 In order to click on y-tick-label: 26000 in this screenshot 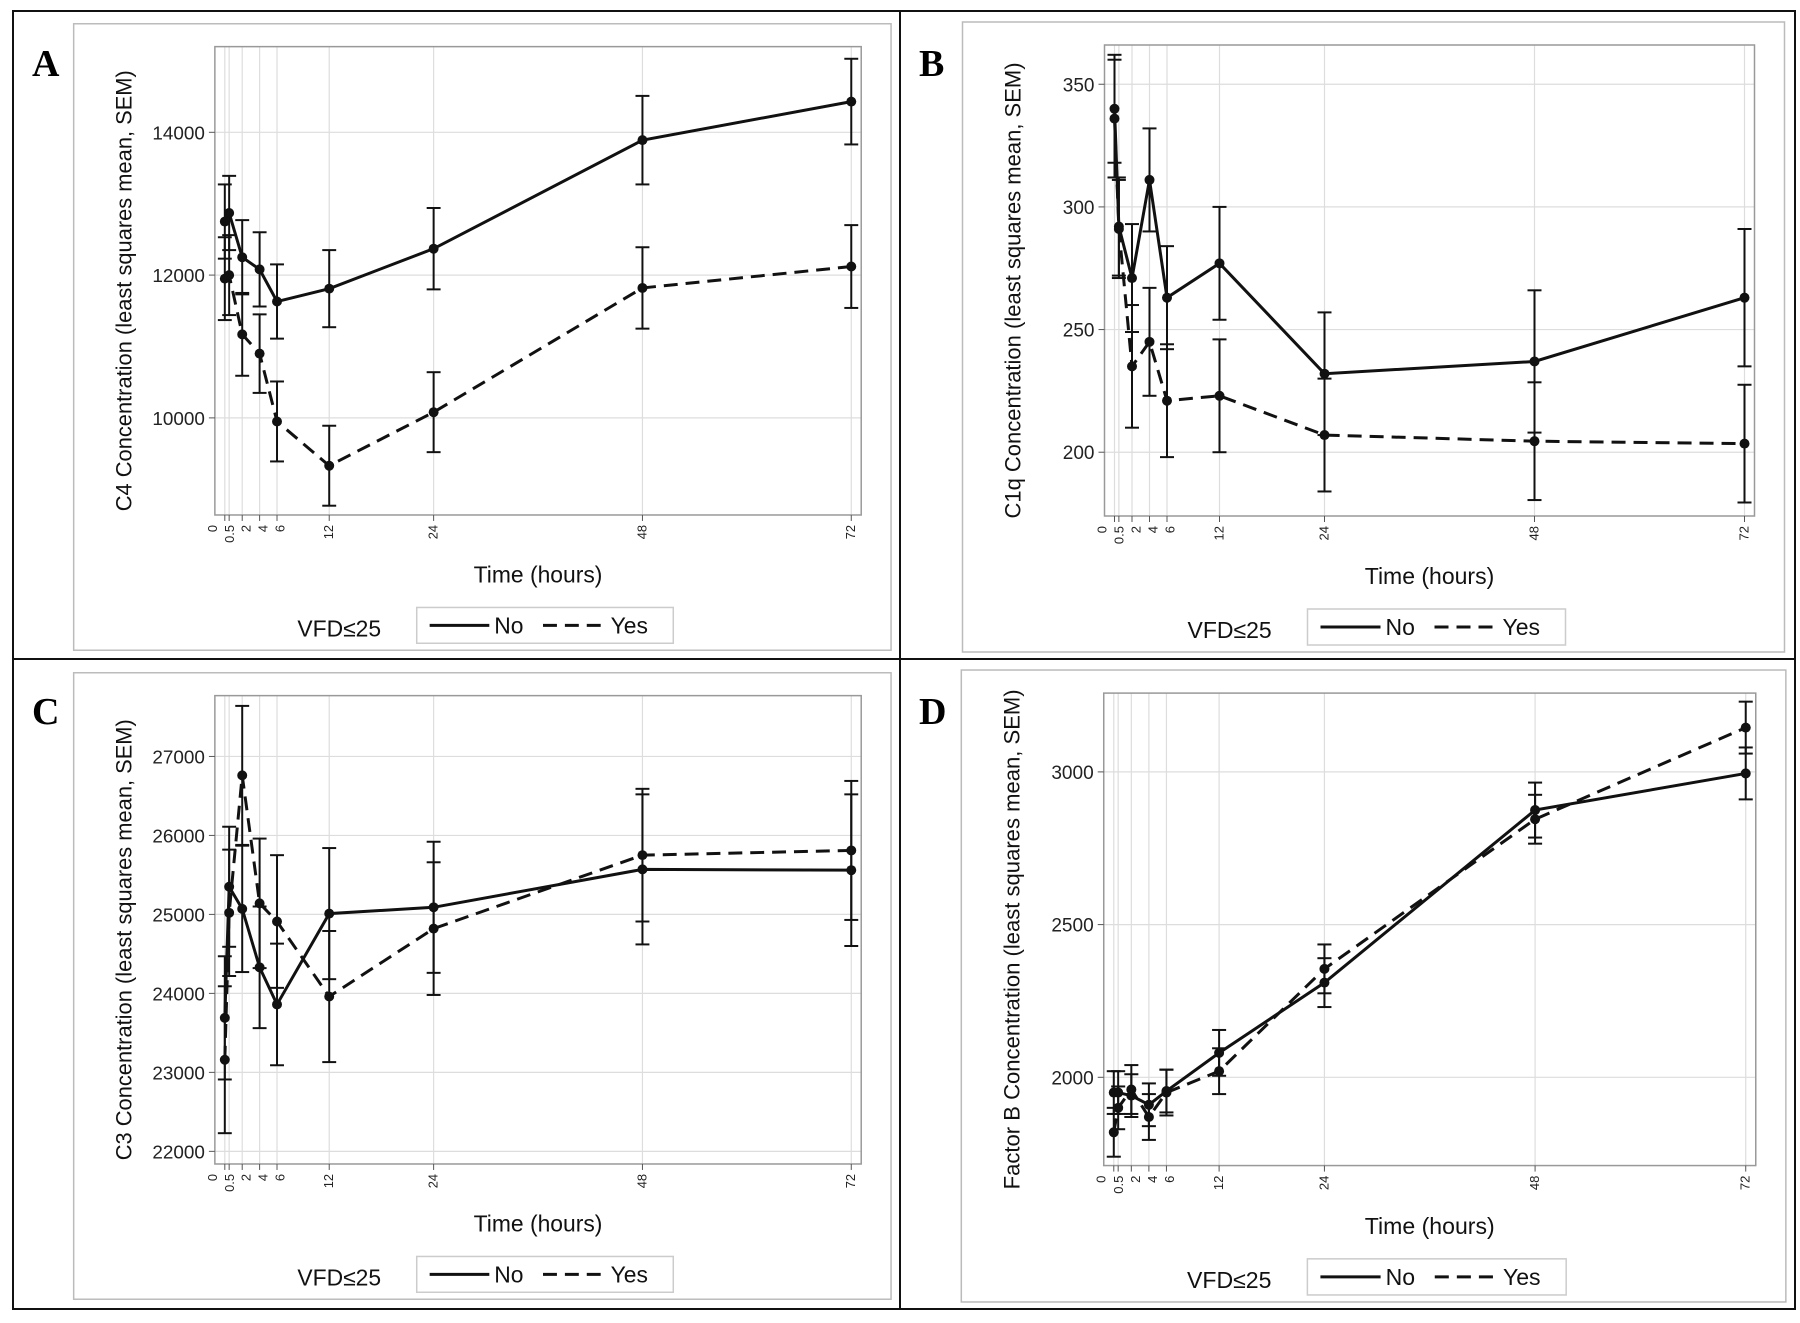, I will do `click(178, 836)`.